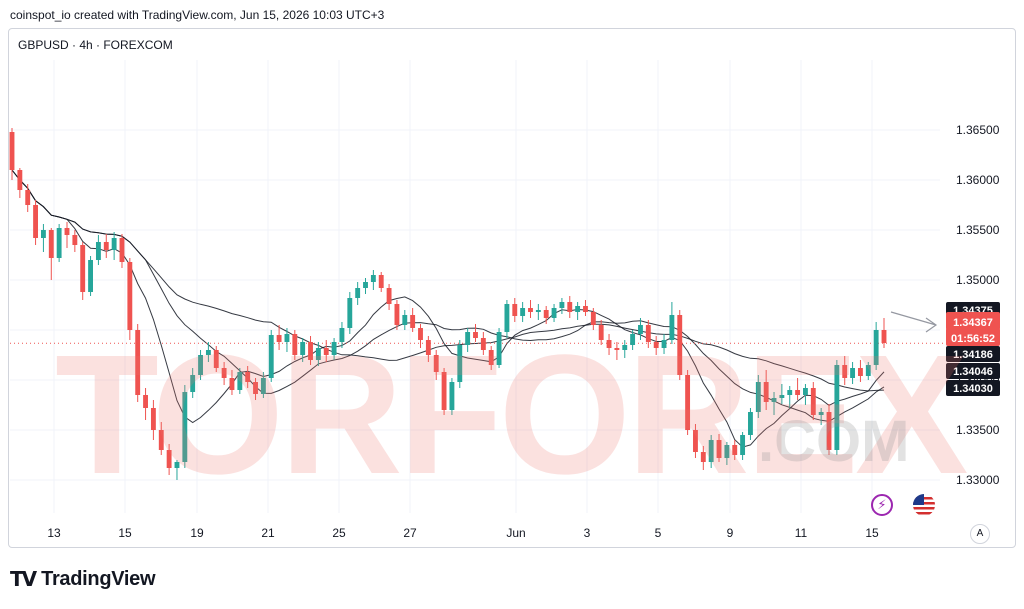  What do you see at coordinates (973, 388) in the screenshot?
I see `price-label: 1.34030` at bounding box center [973, 388].